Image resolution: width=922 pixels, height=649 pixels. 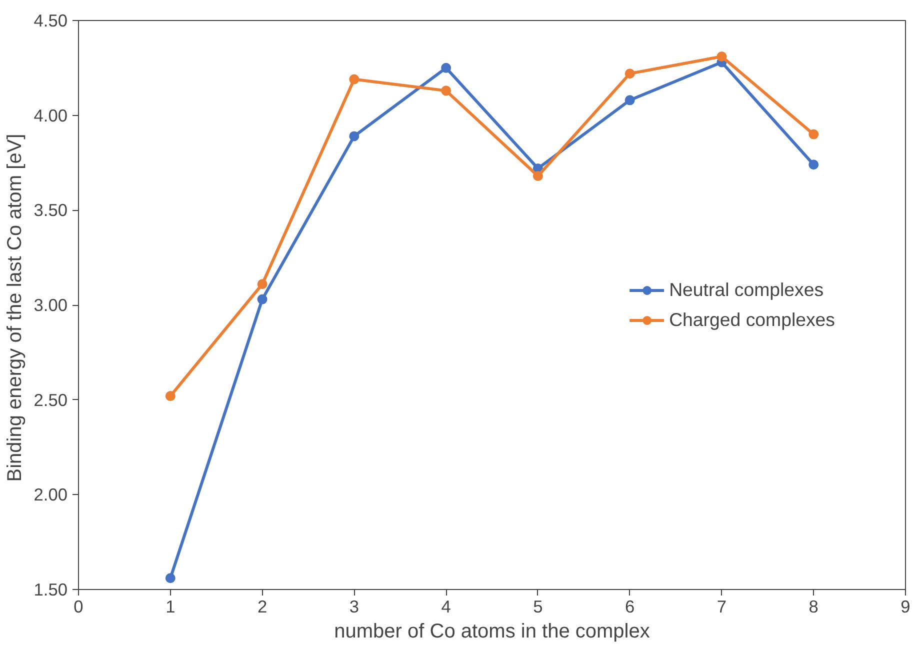 I want to click on y-tick-label: 4.00, so click(x=51, y=115).